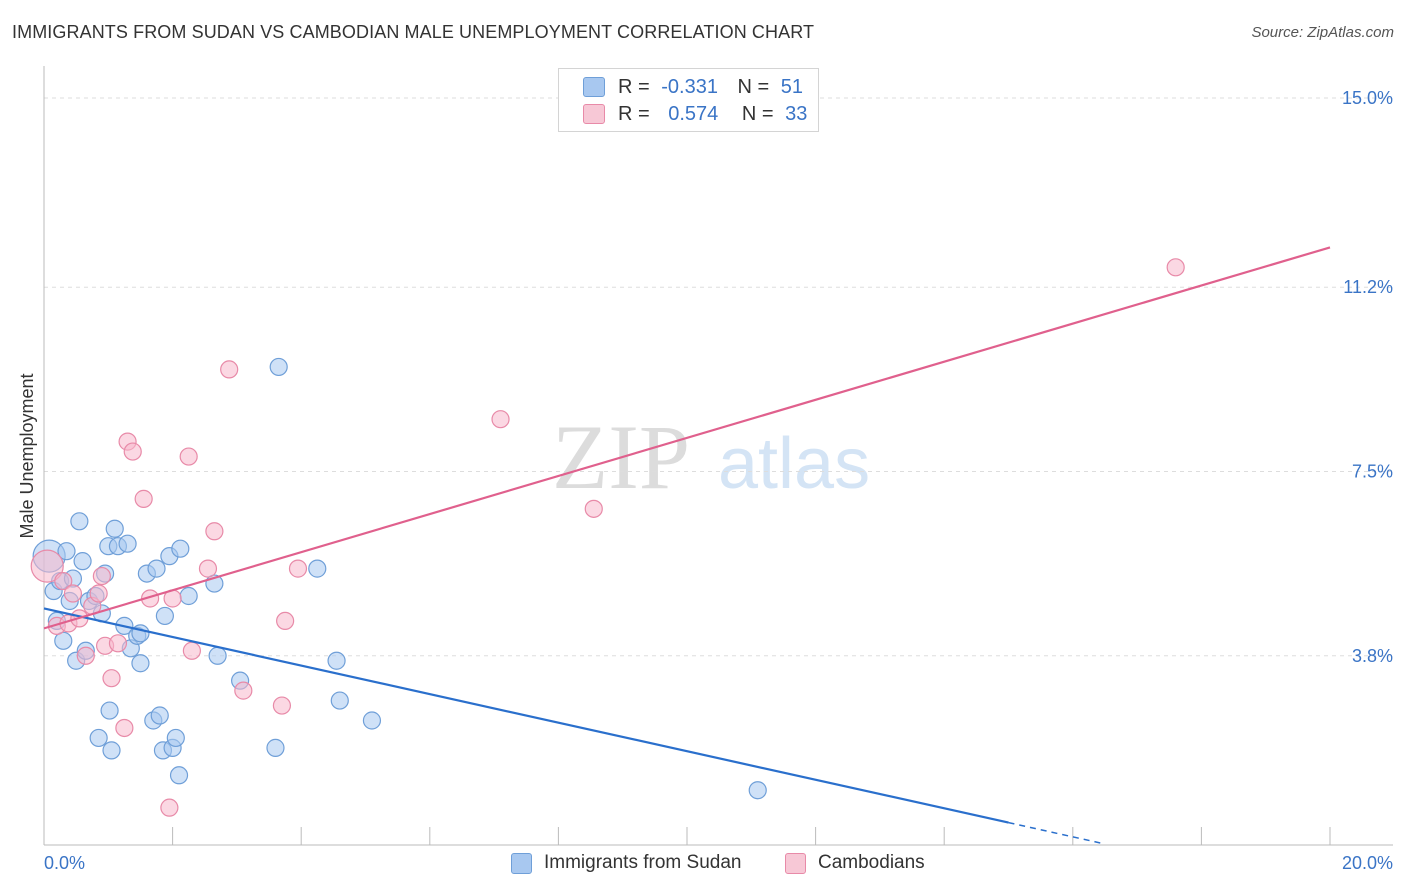  What do you see at coordinates (689, 86) in the screenshot?
I see `legend-r-value: -0.331` at bounding box center [689, 86].